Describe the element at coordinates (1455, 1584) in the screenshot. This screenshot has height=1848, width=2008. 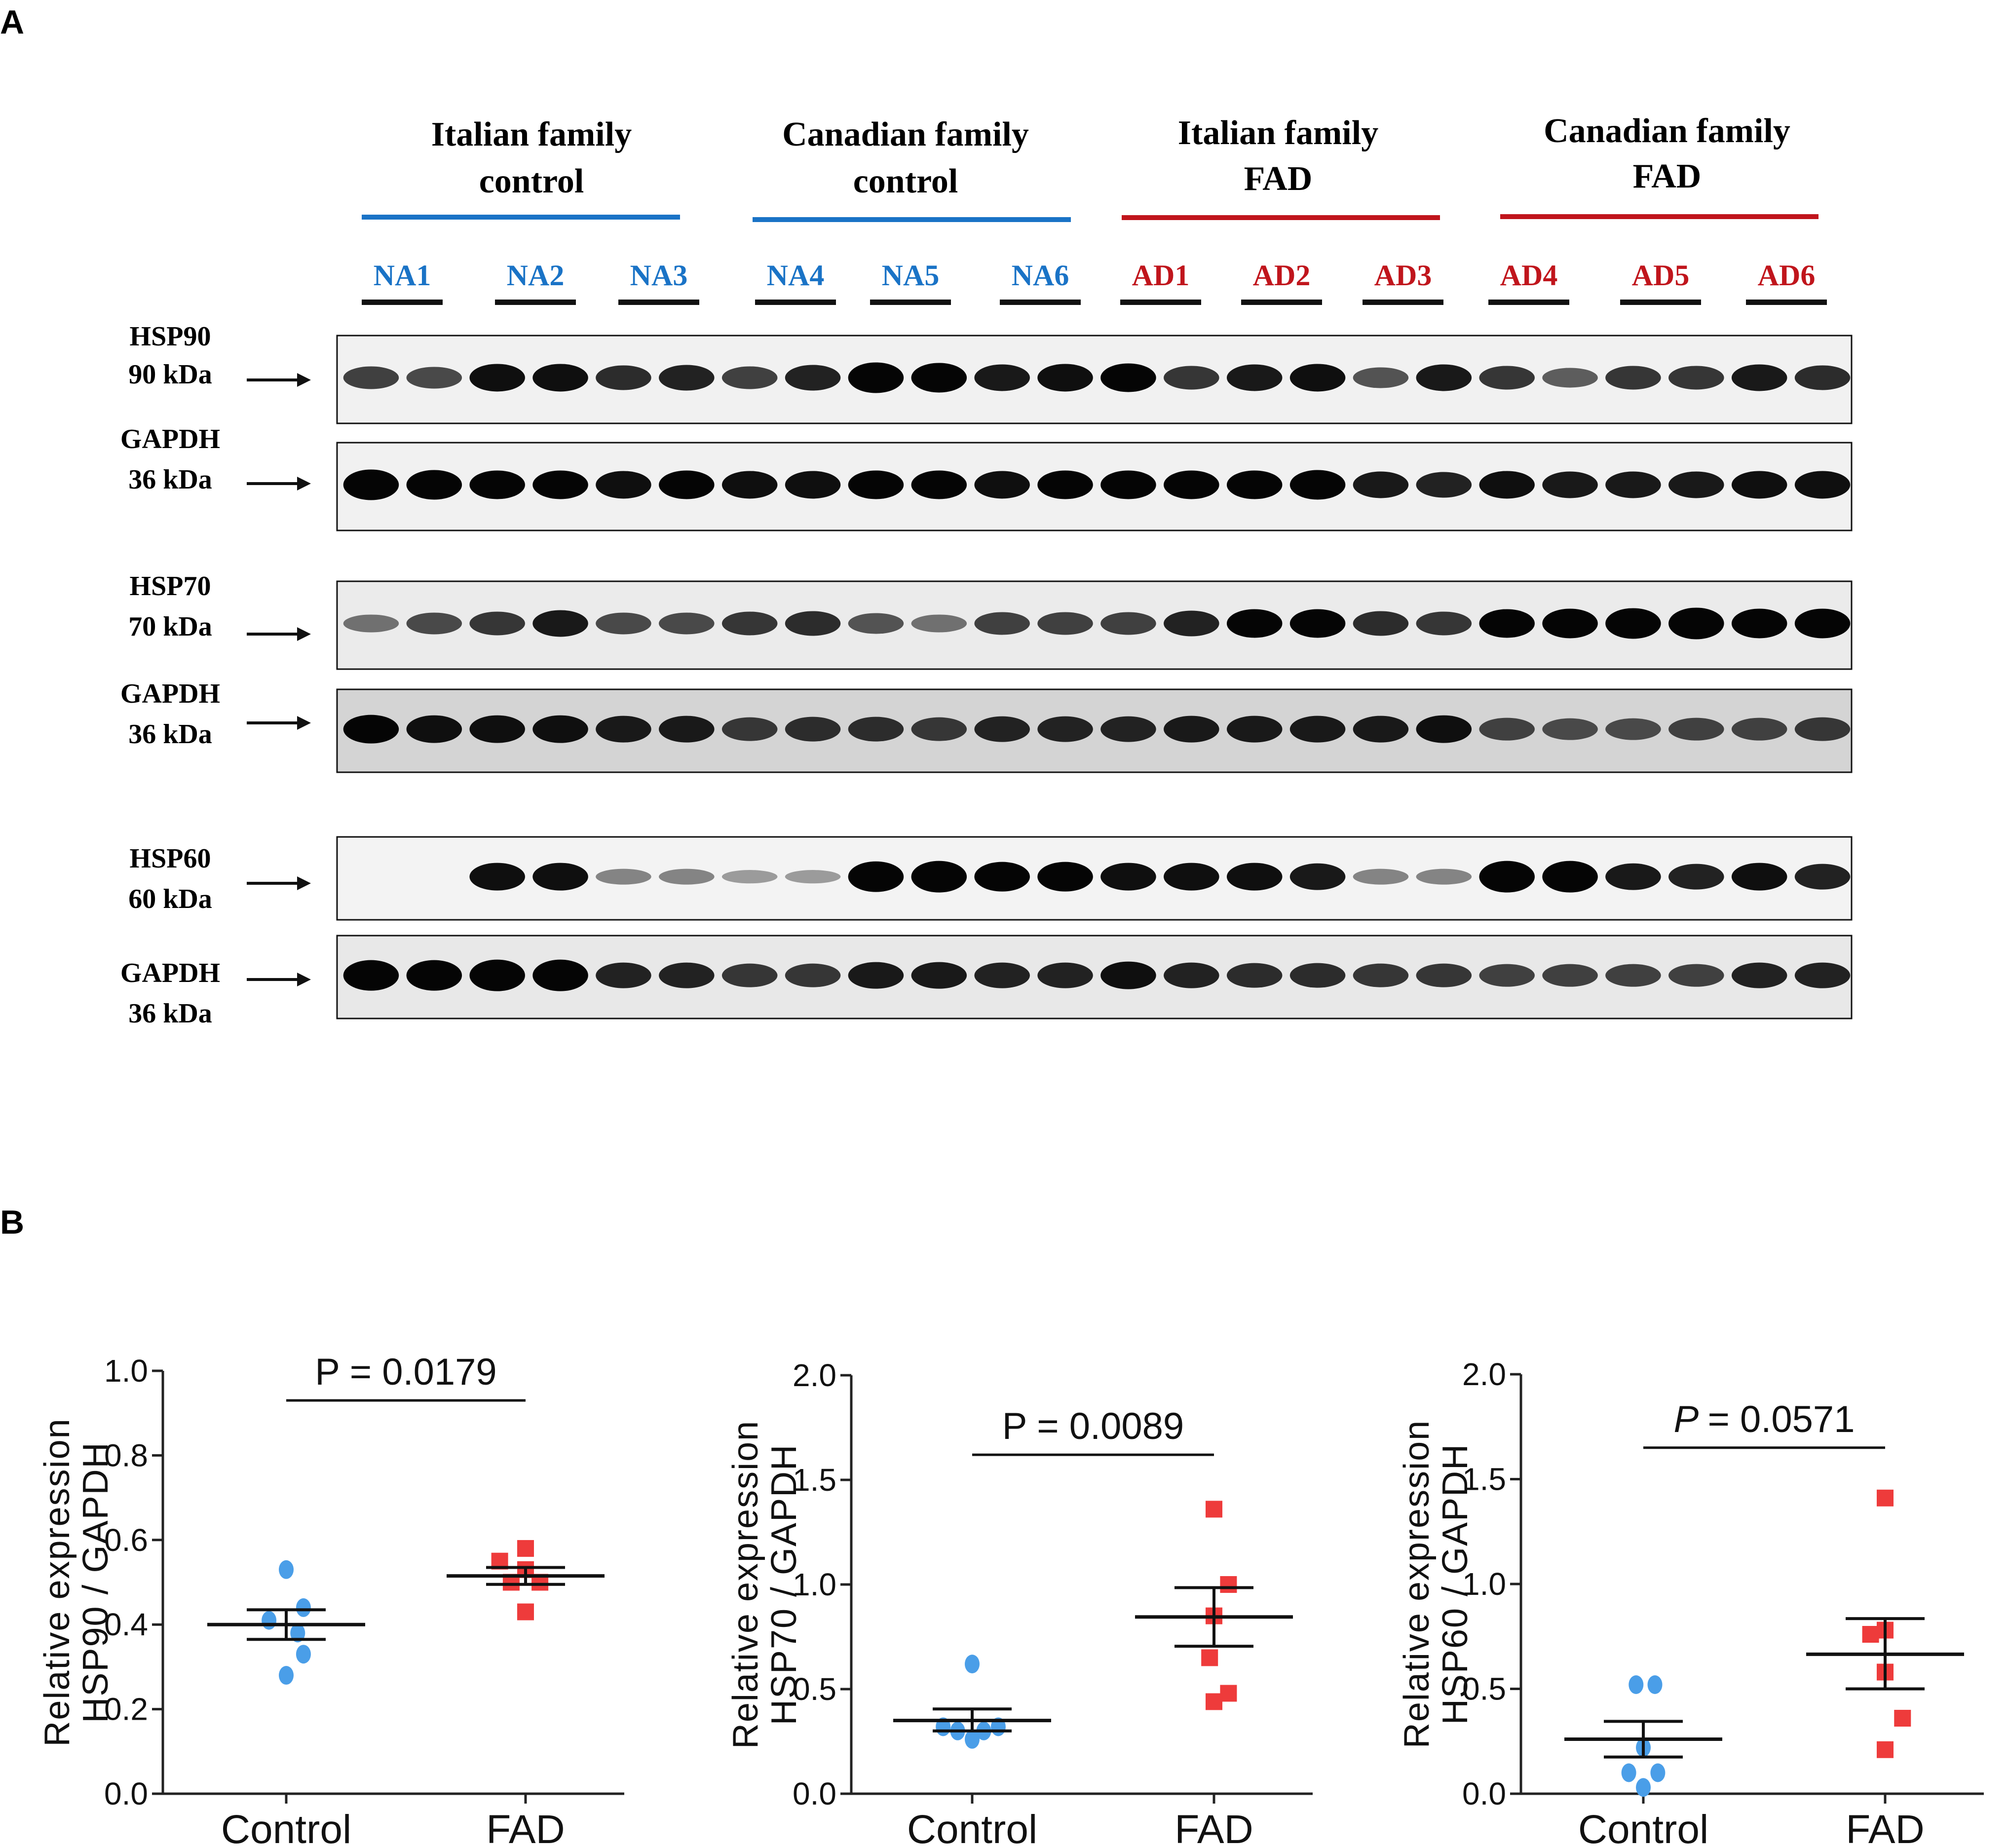
I see `y-axis-title-line2: HSP60 / GAPDH` at that location.